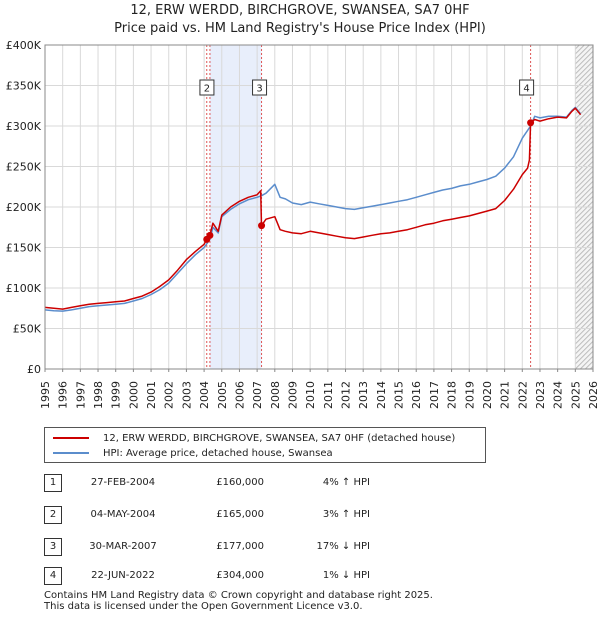  Describe the element at coordinates (24, 288) in the screenshot. I see `y-tick-label: £100K` at that location.